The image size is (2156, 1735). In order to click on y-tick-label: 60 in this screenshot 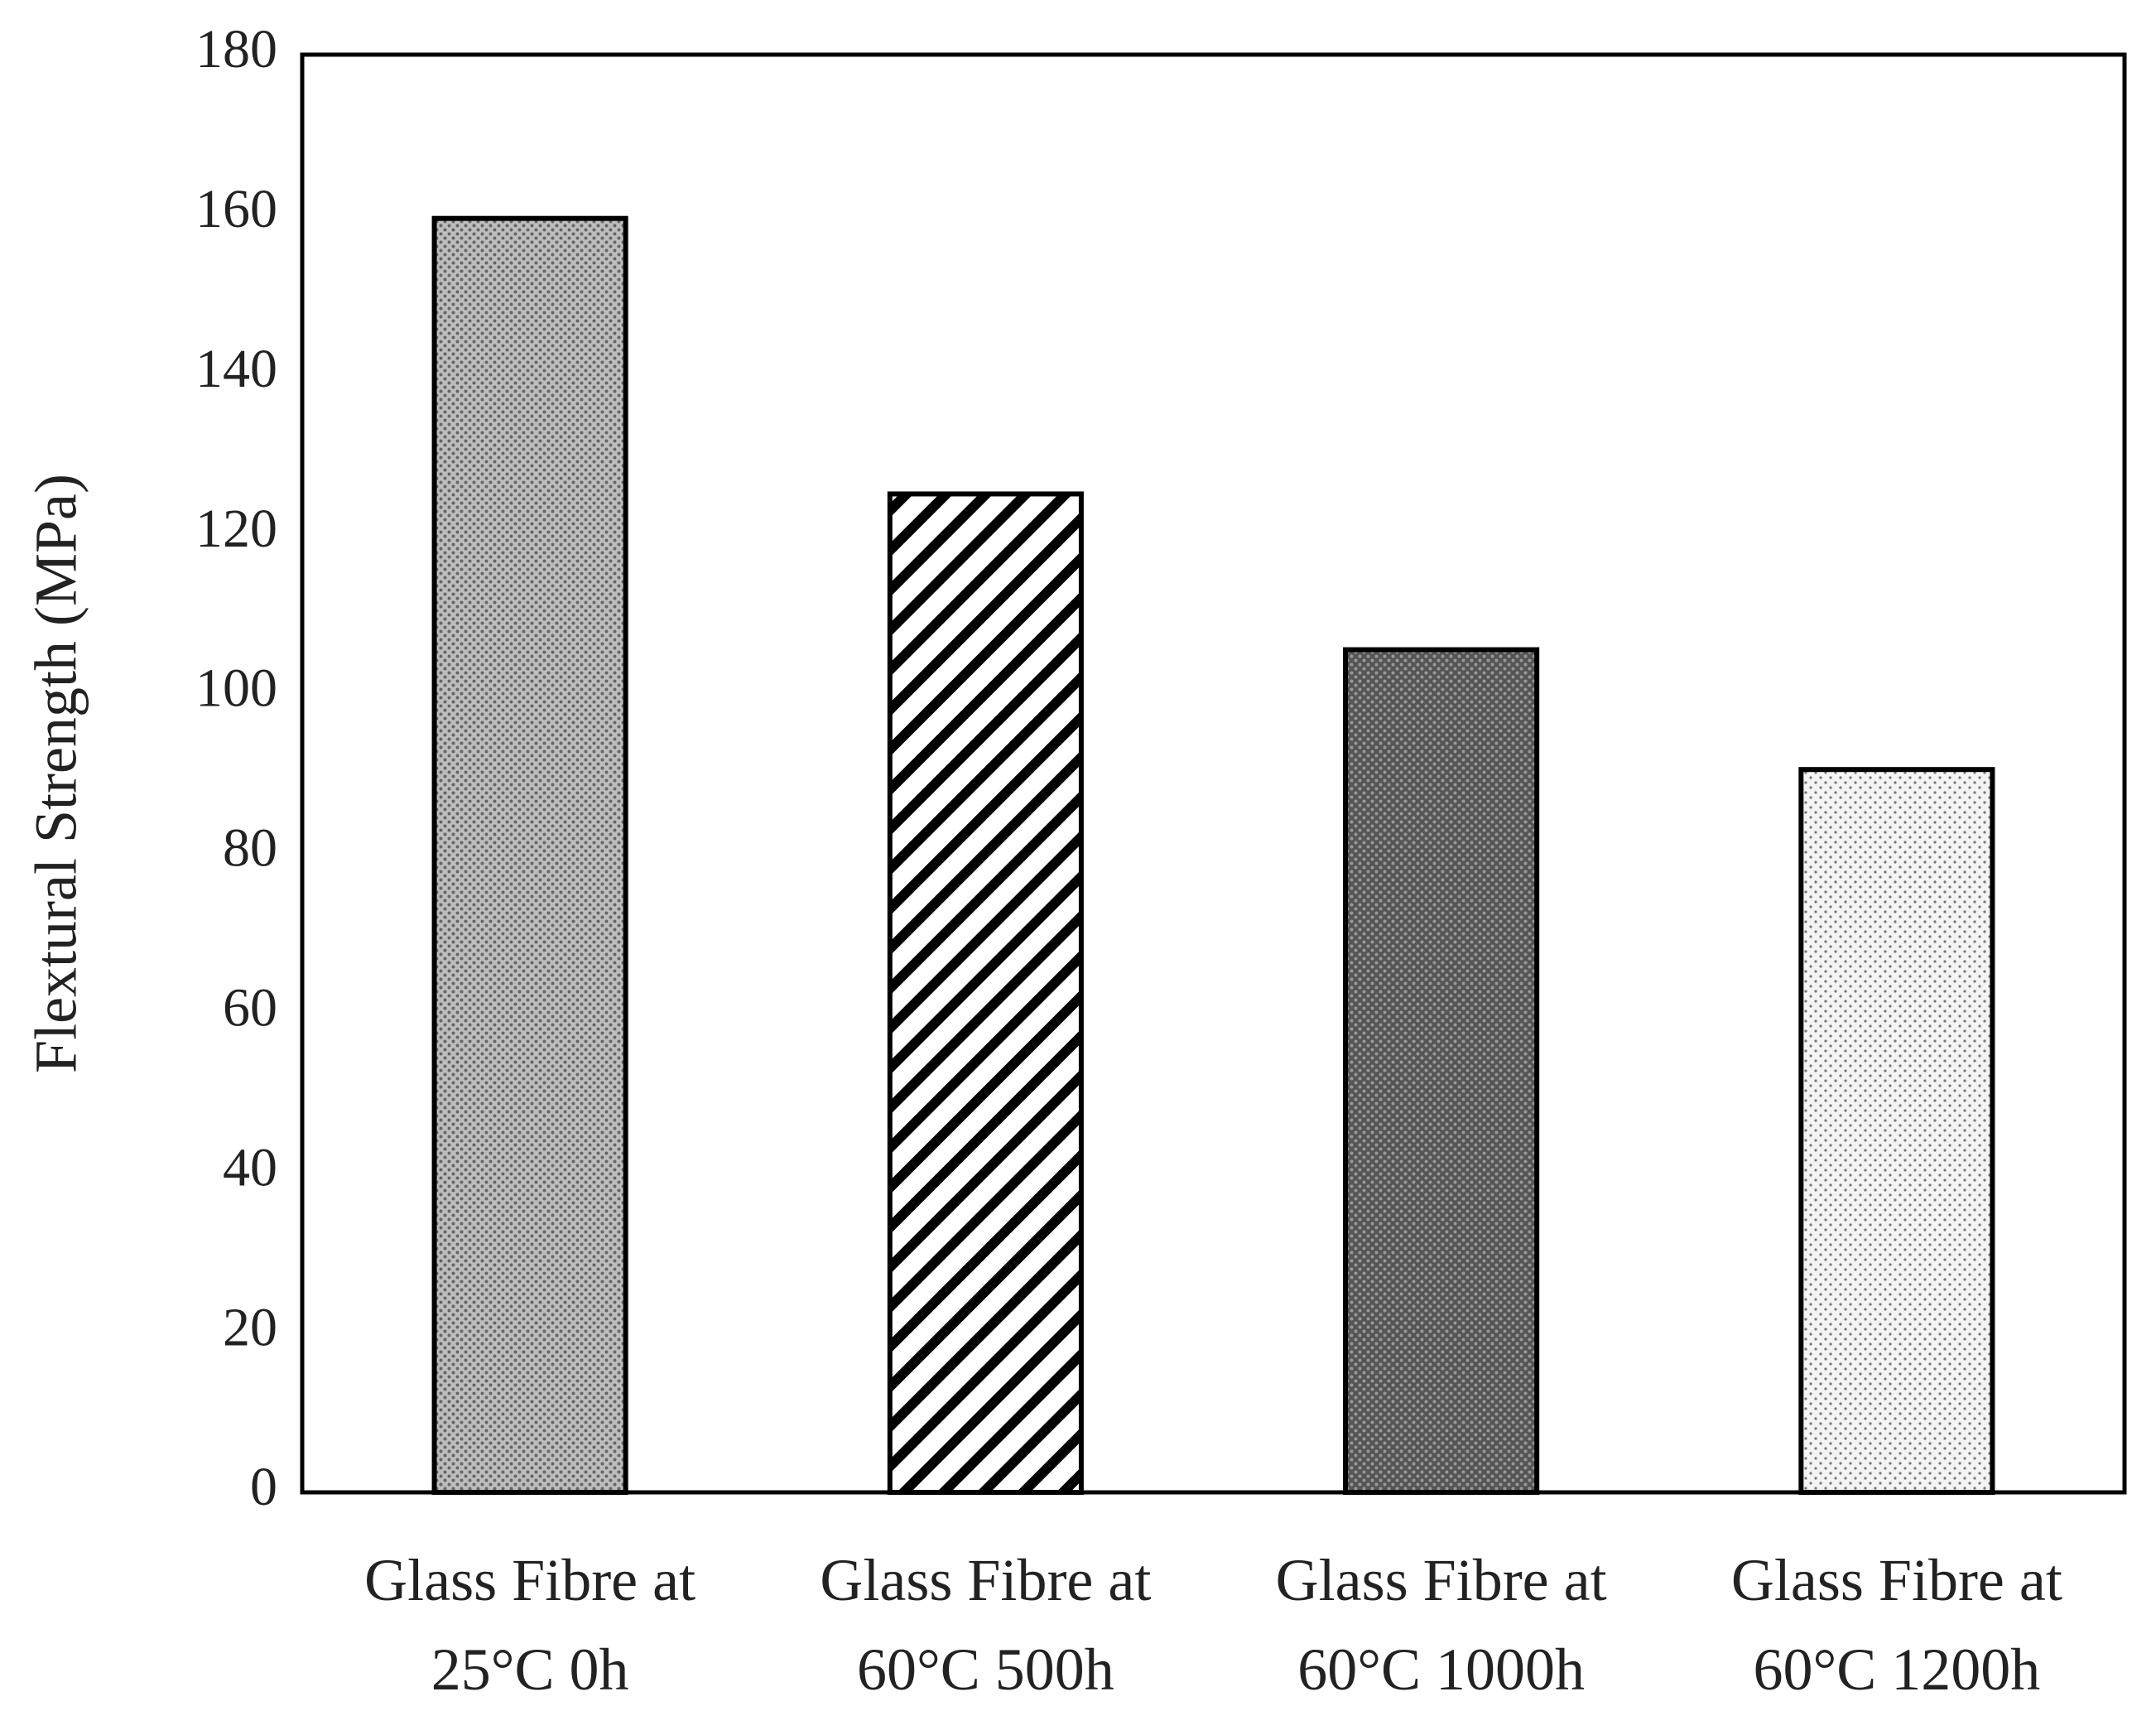, I will do `click(250, 1008)`.